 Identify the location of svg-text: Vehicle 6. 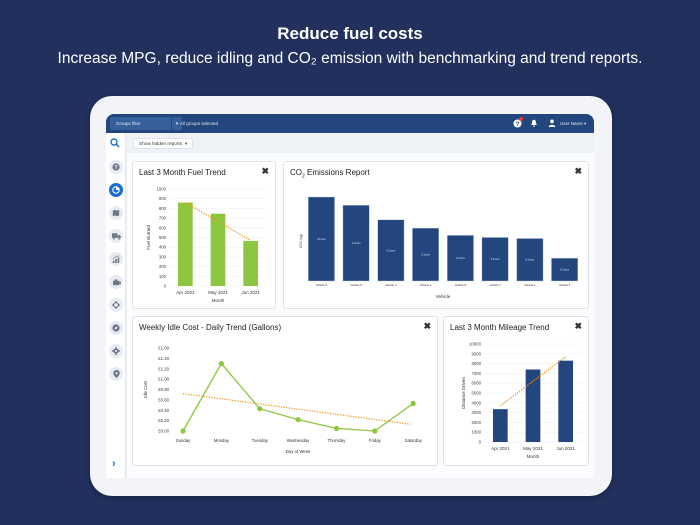
(356, 285).